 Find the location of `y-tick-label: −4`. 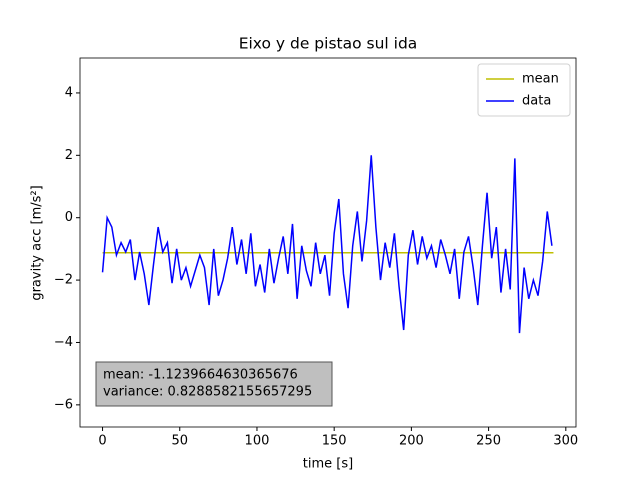

y-tick-label: −4 is located at coordinates (63, 342).